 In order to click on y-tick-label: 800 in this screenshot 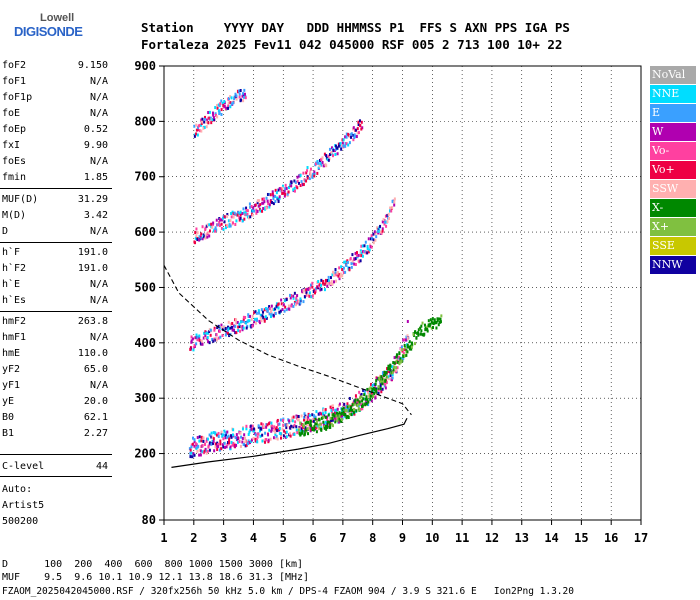, I will do `click(145, 121)`.